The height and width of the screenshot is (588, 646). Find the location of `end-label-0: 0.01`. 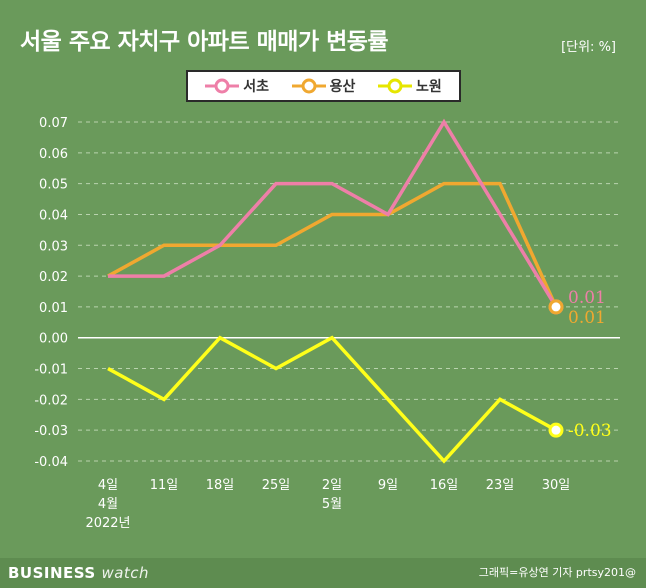

end-label-0: 0.01 is located at coordinates (587, 298).